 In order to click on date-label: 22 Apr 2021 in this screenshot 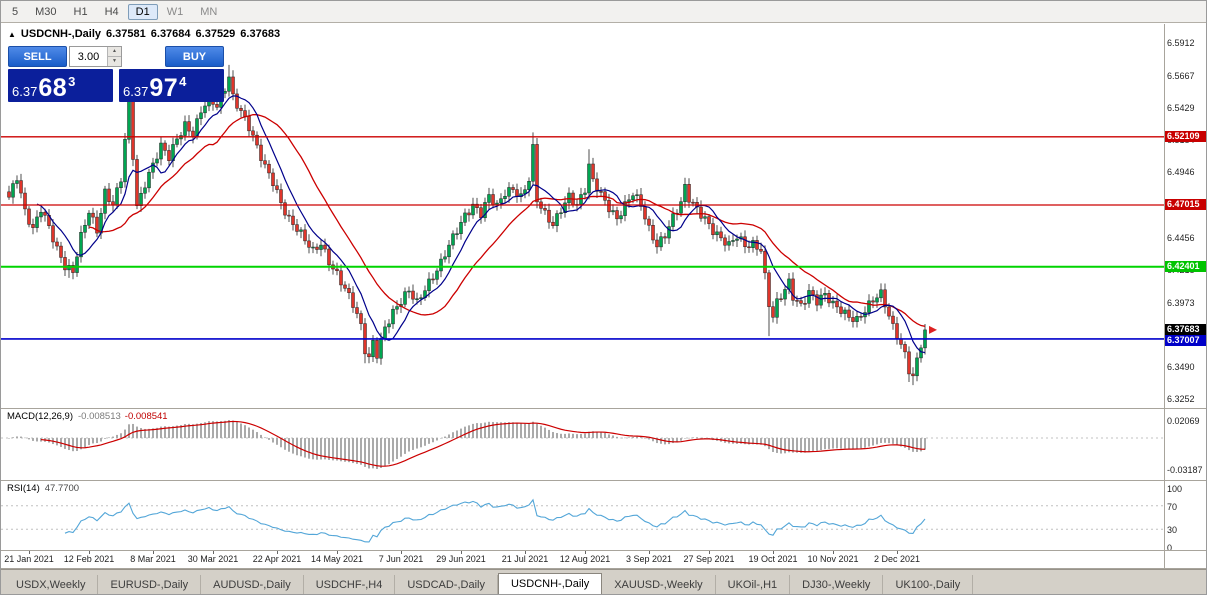, I will do `click(277, 559)`.